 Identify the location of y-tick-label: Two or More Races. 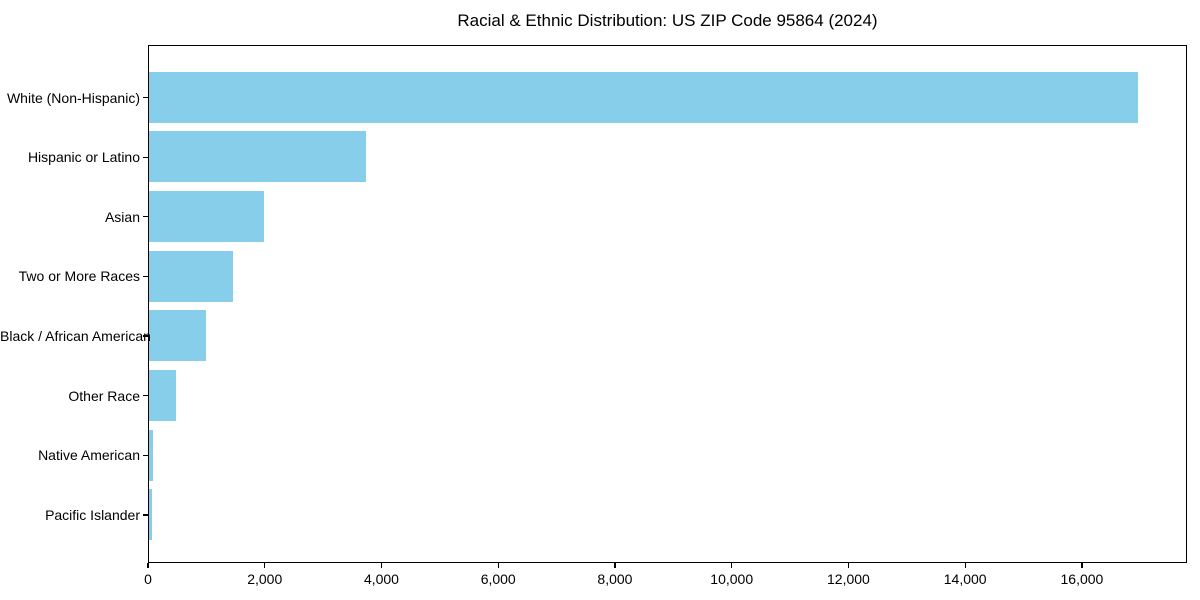
(79, 276).